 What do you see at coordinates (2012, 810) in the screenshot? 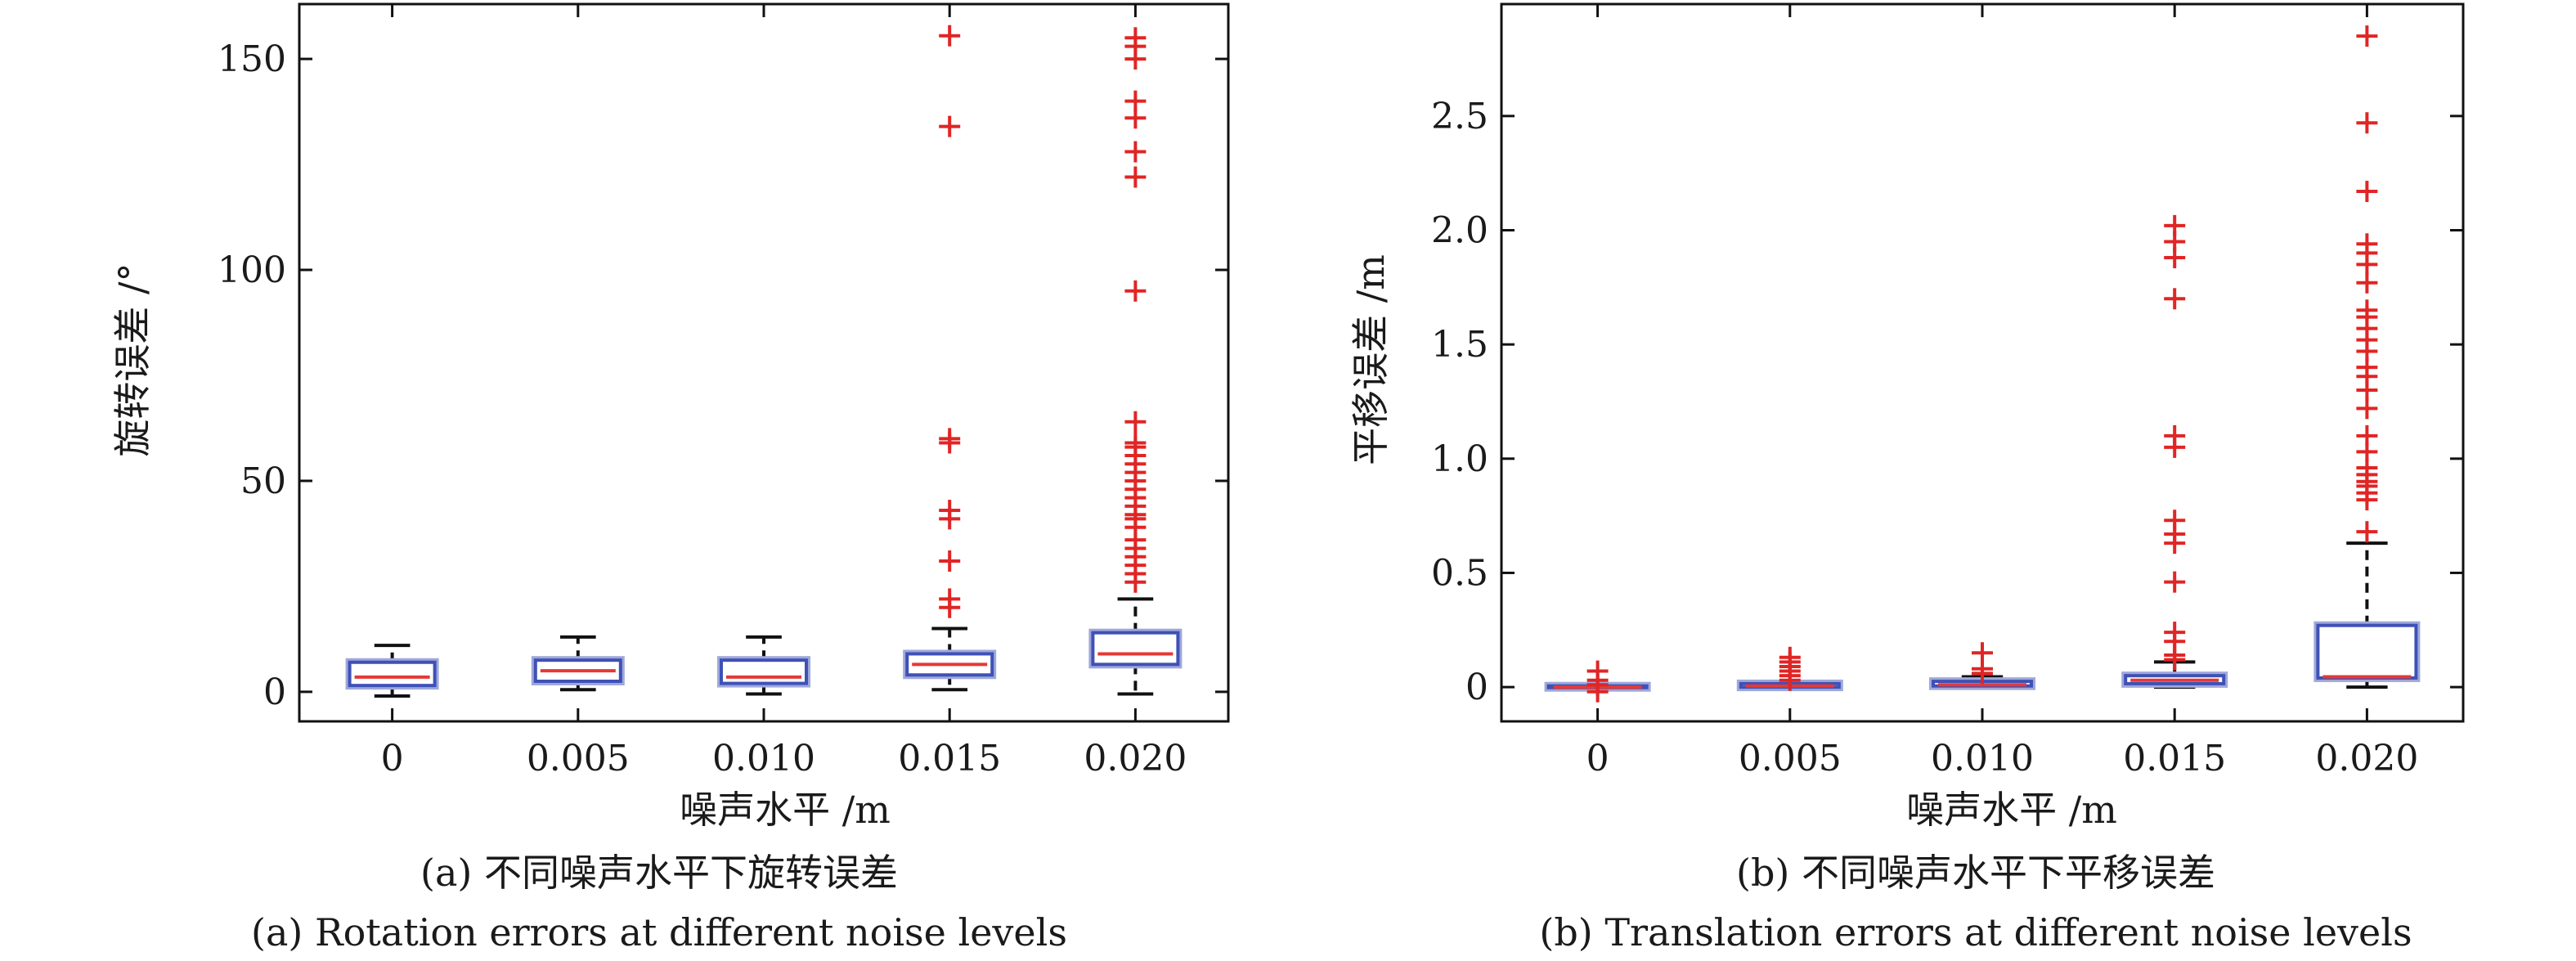
I see `x-axis-label-translation: 噪声水平 /m` at bounding box center [2012, 810].